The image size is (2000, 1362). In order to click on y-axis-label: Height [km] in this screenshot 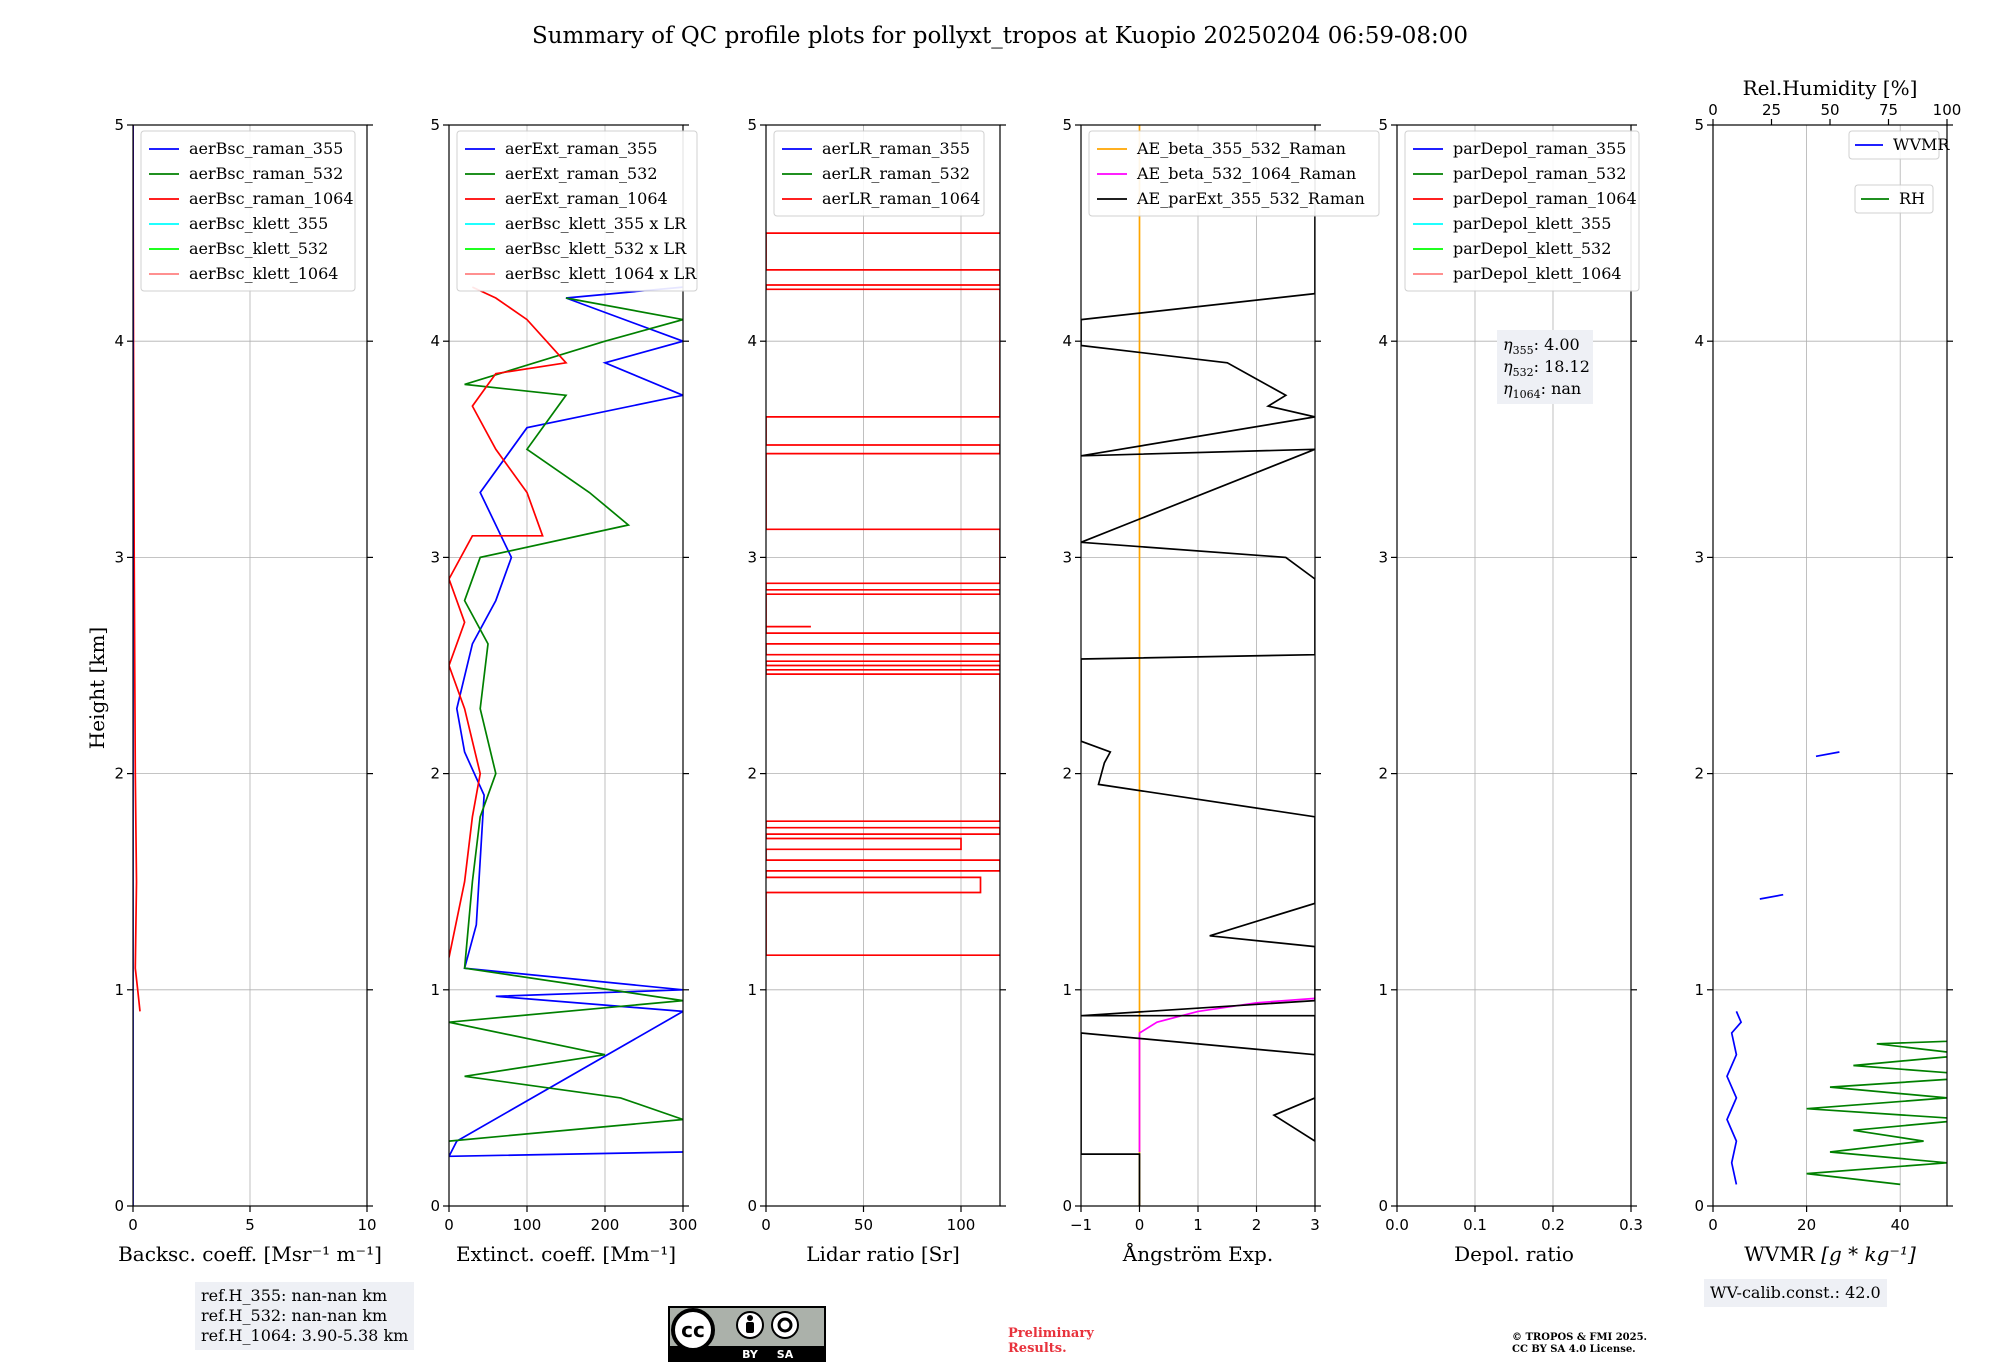, I will do `click(97, 688)`.